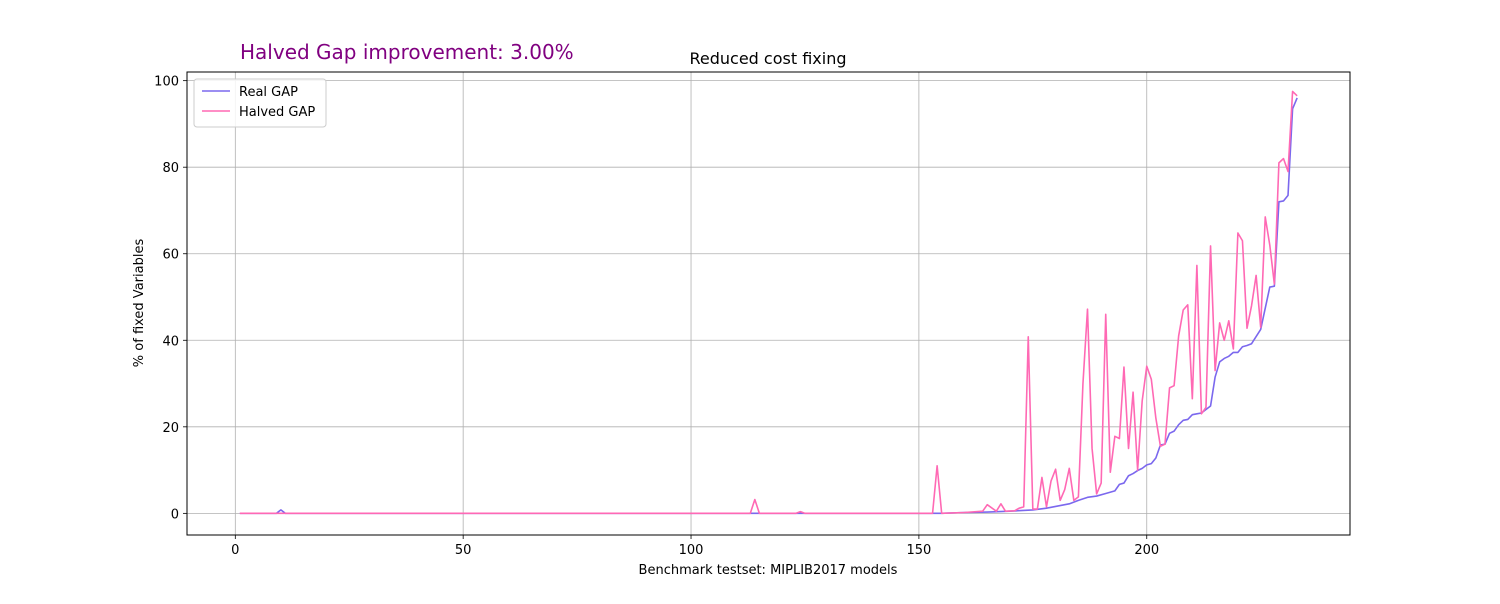  I want to click on y-tick-label: 60, so click(170, 255).